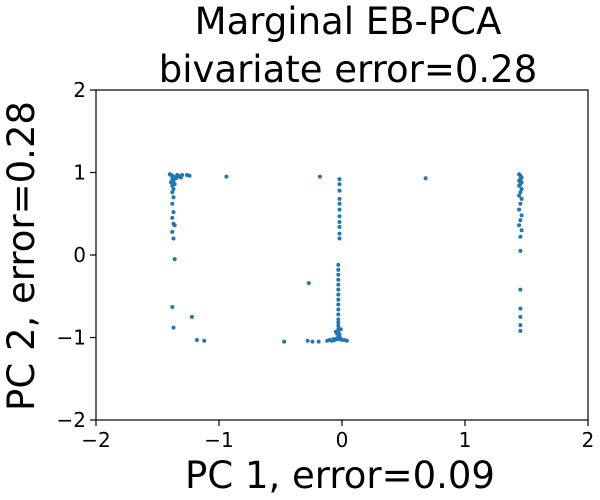  What do you see at coordinates (348, 69) in the screenshot?
I see `chart-subtitle: bivariate error=0.28` at bounding box center [348, 69].